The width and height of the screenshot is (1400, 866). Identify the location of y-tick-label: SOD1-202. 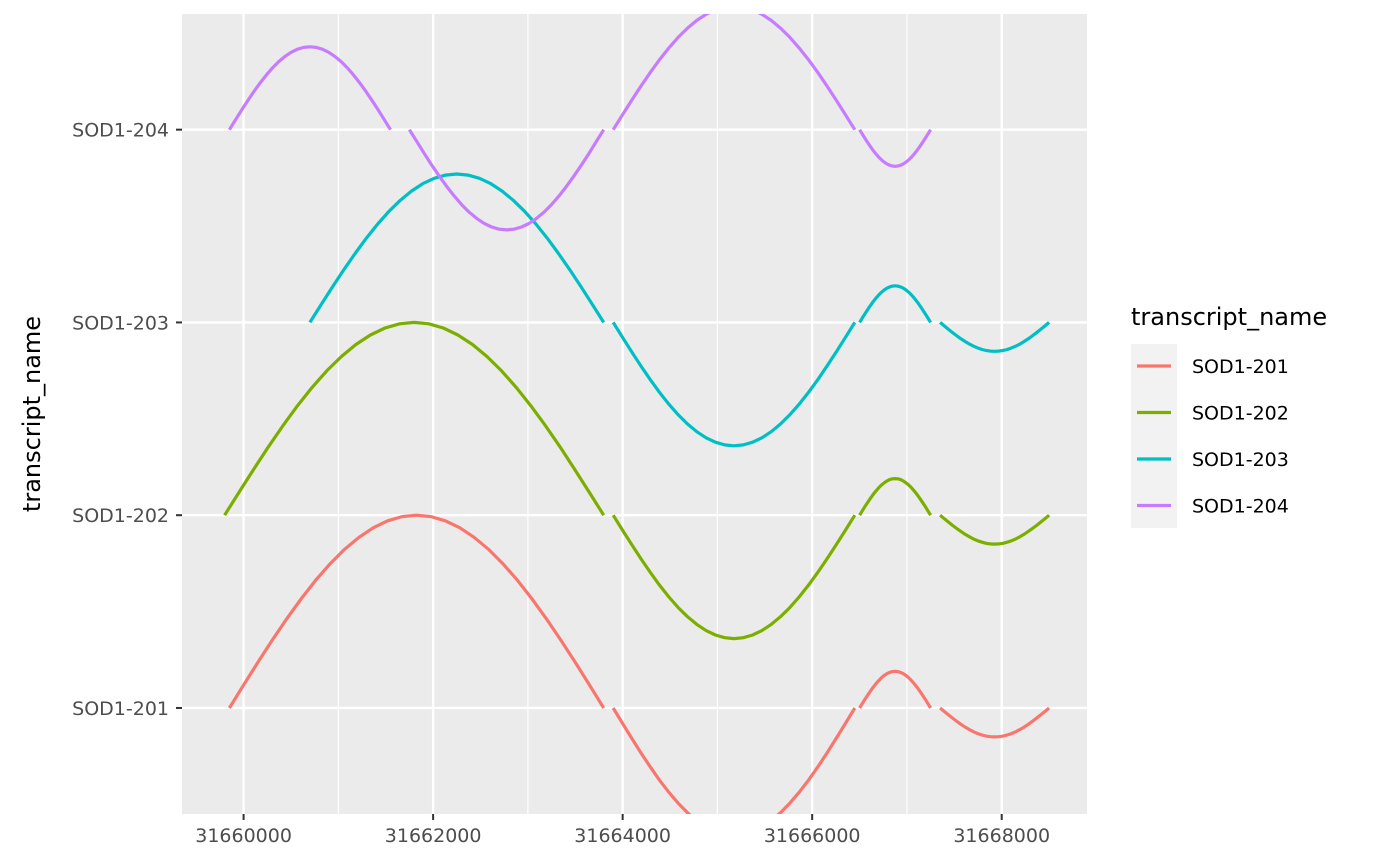
(120, 516).